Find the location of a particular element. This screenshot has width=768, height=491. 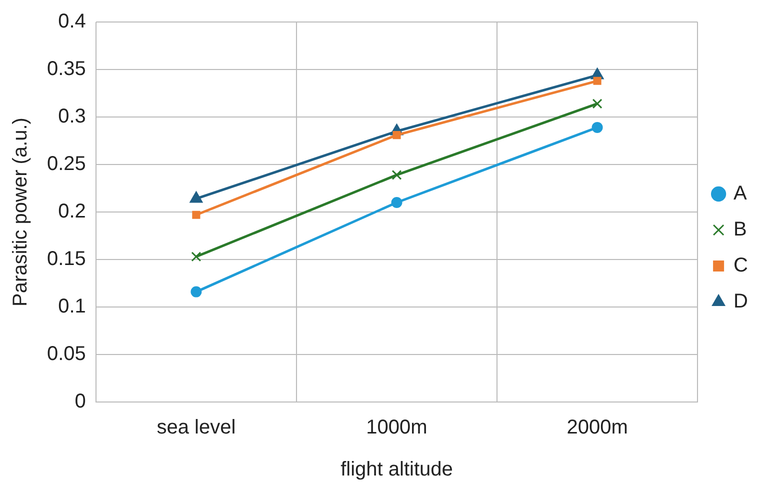

legend-label: A is located at coordinates (741, 193).